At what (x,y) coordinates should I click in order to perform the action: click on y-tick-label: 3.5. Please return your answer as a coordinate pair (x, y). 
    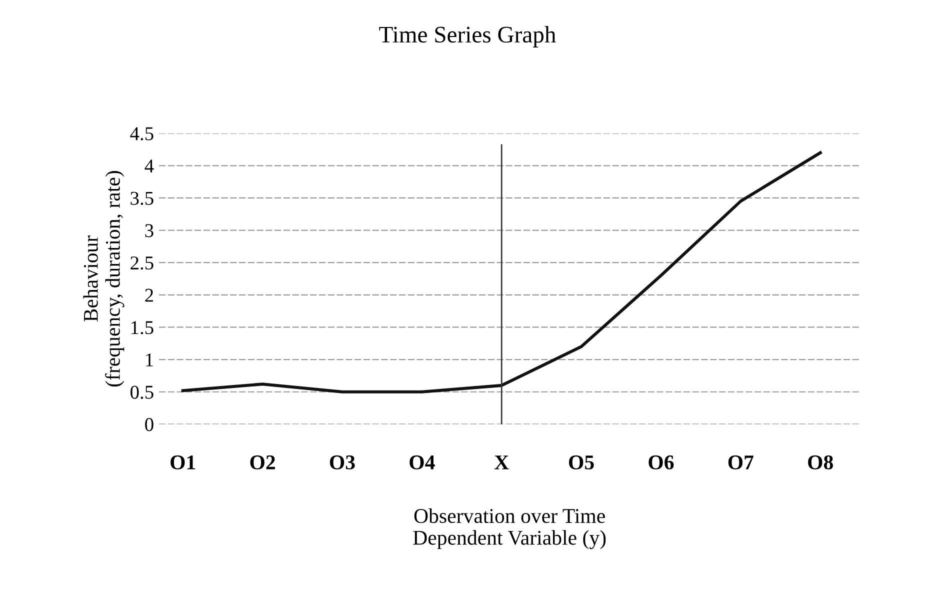
    Looking at the image, I should click on (142, 198).